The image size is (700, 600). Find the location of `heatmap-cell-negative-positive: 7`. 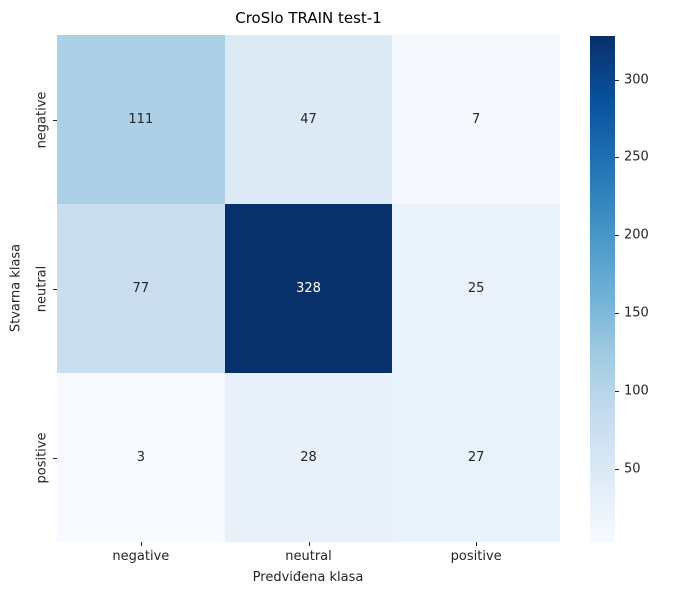

heatmap-cell-negative-positive: 7 is located at coordinates (476, 119).